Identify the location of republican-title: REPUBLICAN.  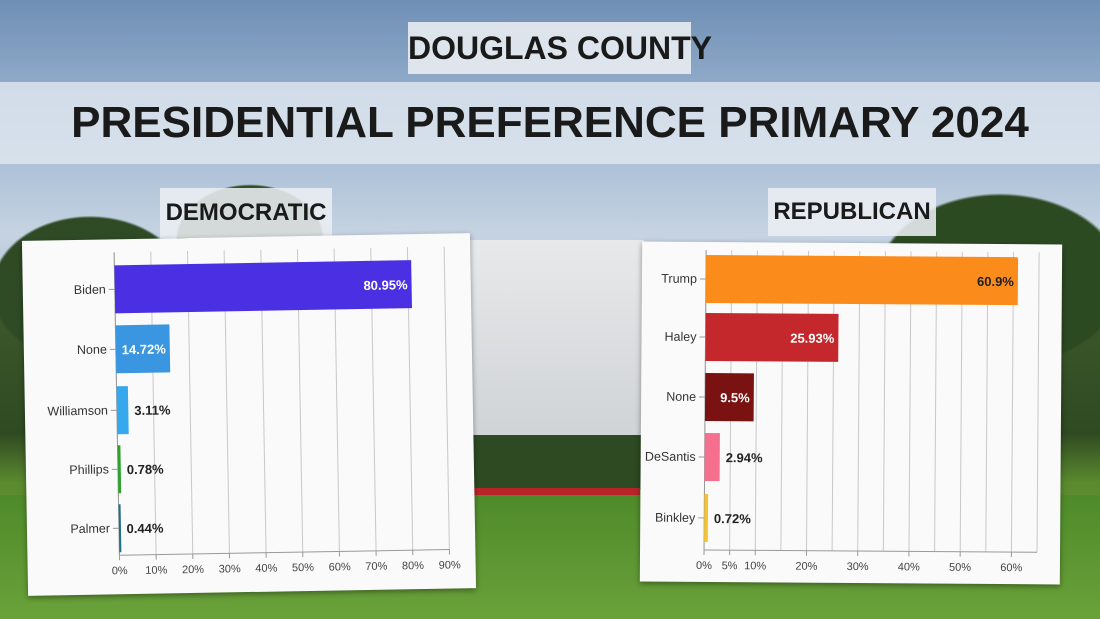
(852, 211).